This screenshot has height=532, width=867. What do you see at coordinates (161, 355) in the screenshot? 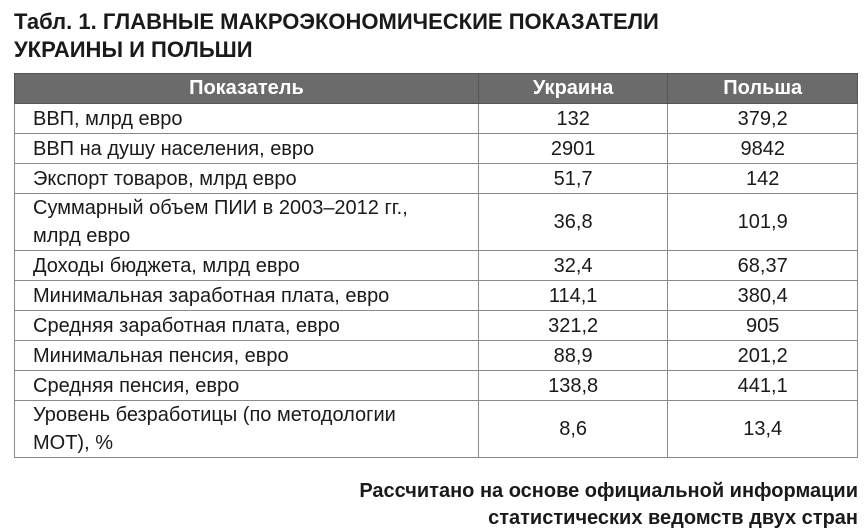
I see `cell-text: Минимальная пенсия, евро` at bounding box center [161, 355].